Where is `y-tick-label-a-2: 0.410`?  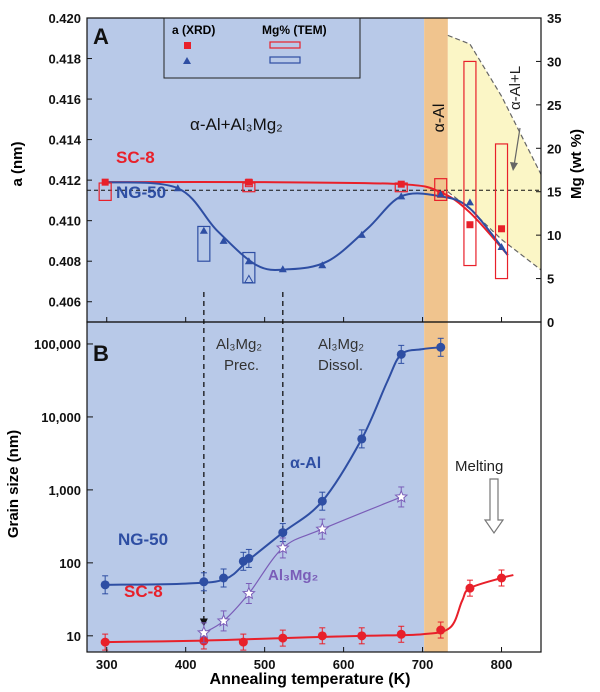
y-tick-label-a-2: 0.410 is located at coordinates (64, 221).